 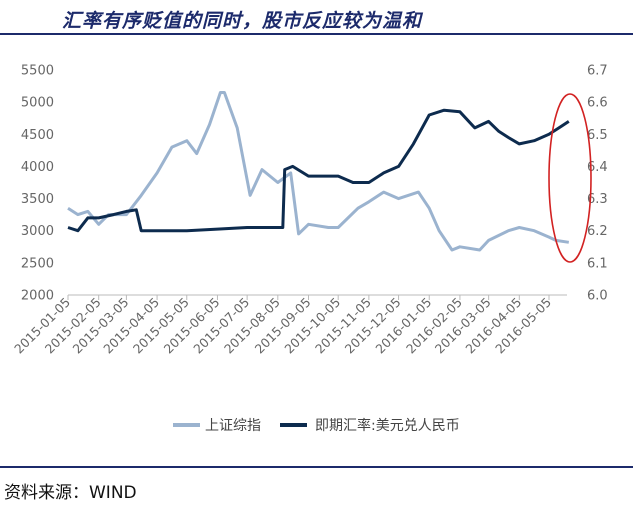 I want to click on highlight-ellipse, so click(x=570, y=178).